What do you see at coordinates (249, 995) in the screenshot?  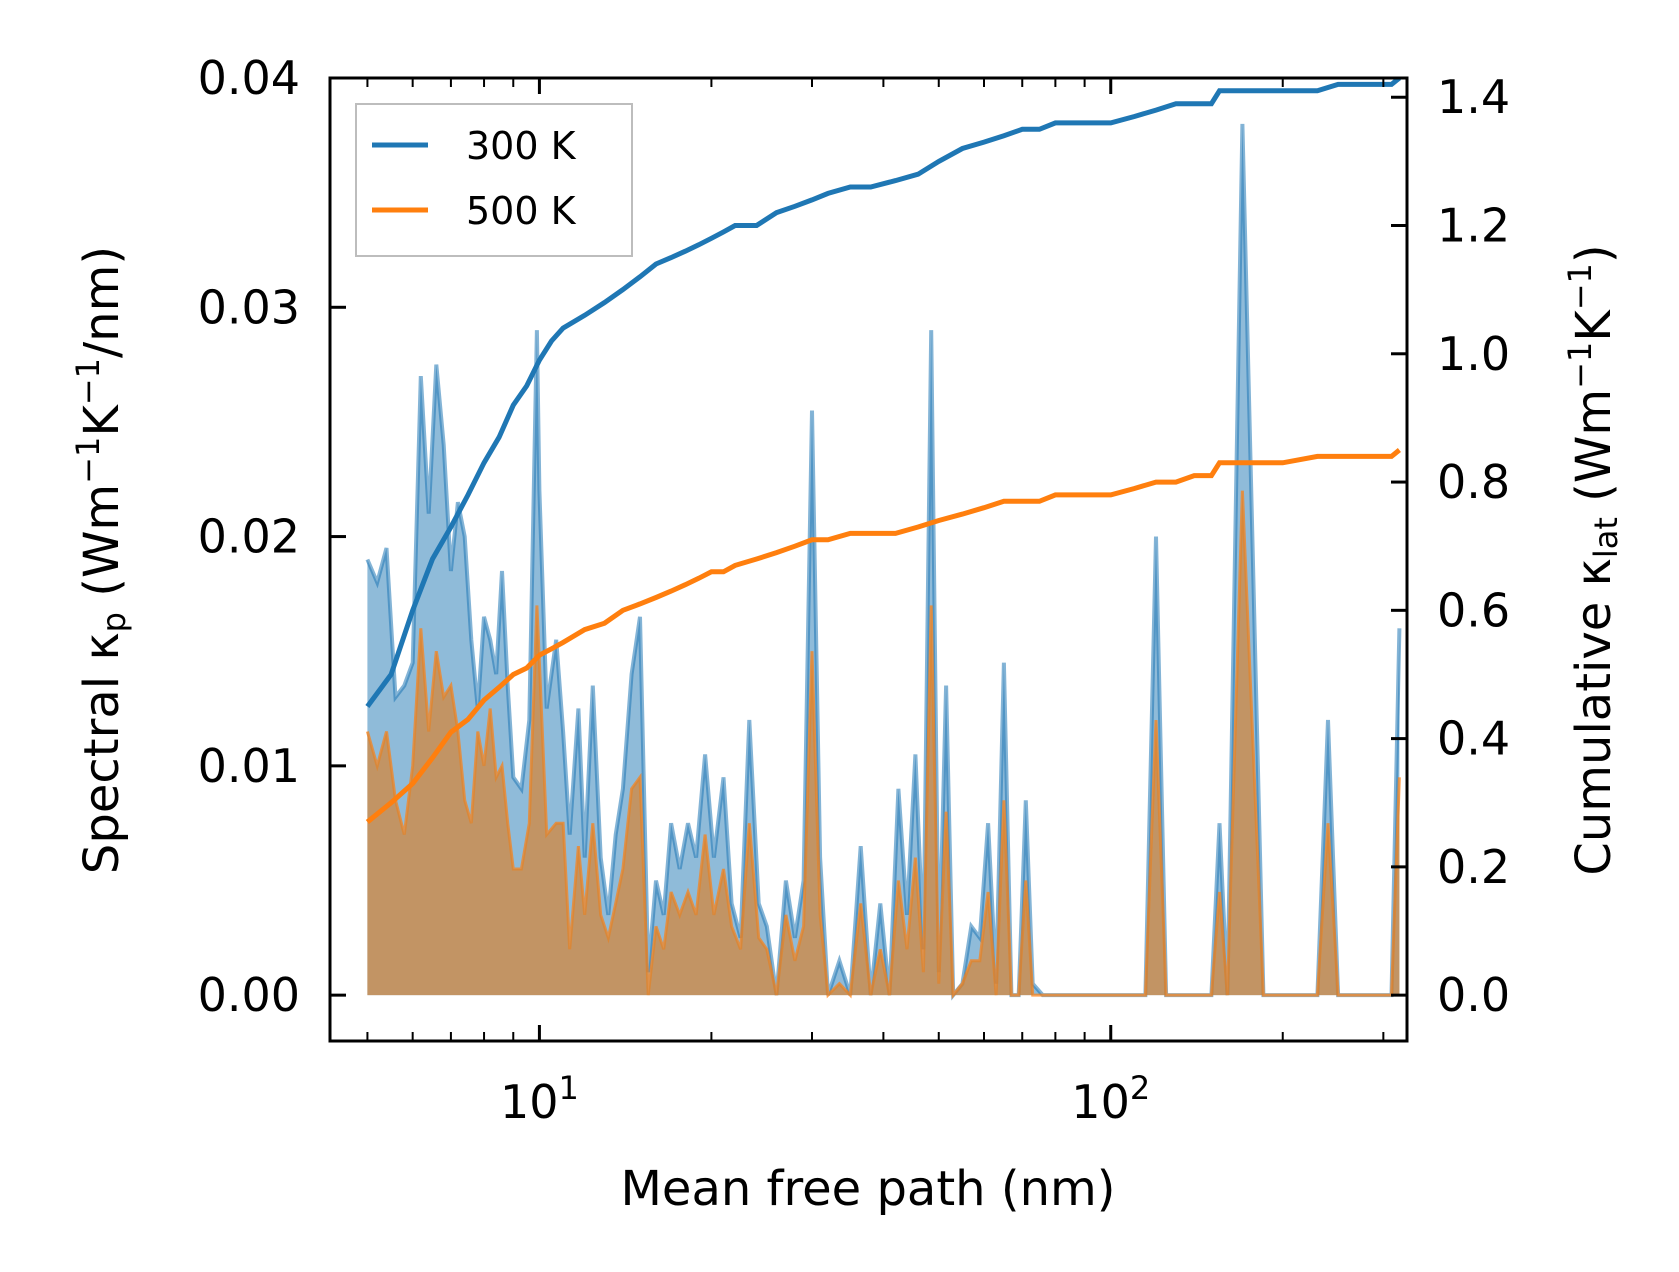 I see `left-y-tick-label: 0.00` at bounding box center [249, 995].